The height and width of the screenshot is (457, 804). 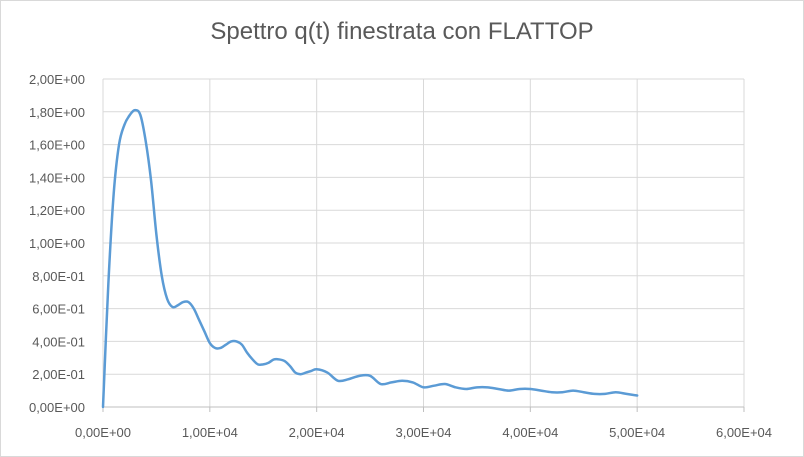 What do you see at coordinates (317, 432) in the screenshot?
I see `x-tick-label: 2,00E+04` at bounding box center [317, 432].